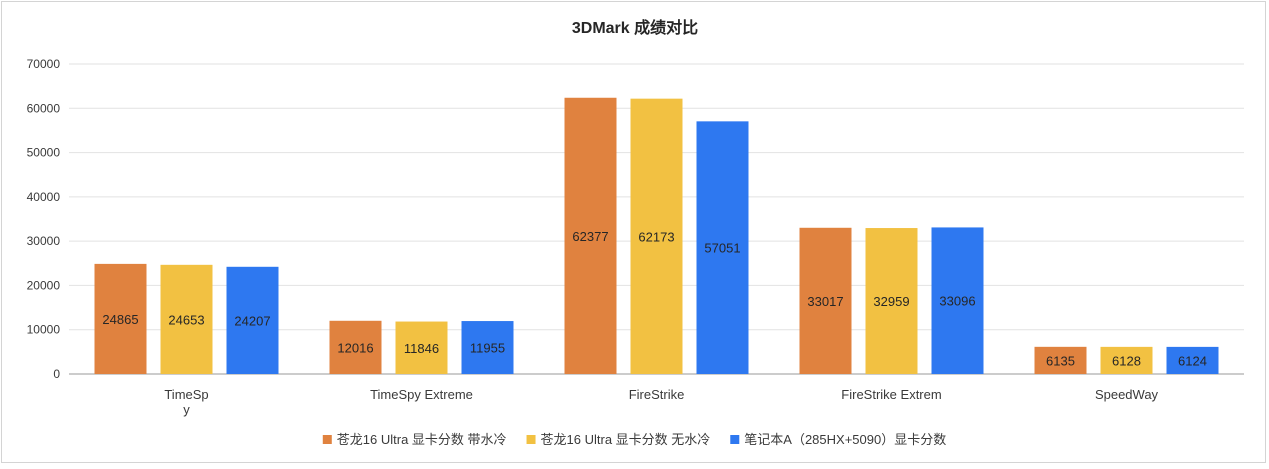 Image resolution: width=1269 pixels, height=469 pixels. I want to click on data-label: 6135, so click(1060, 360).